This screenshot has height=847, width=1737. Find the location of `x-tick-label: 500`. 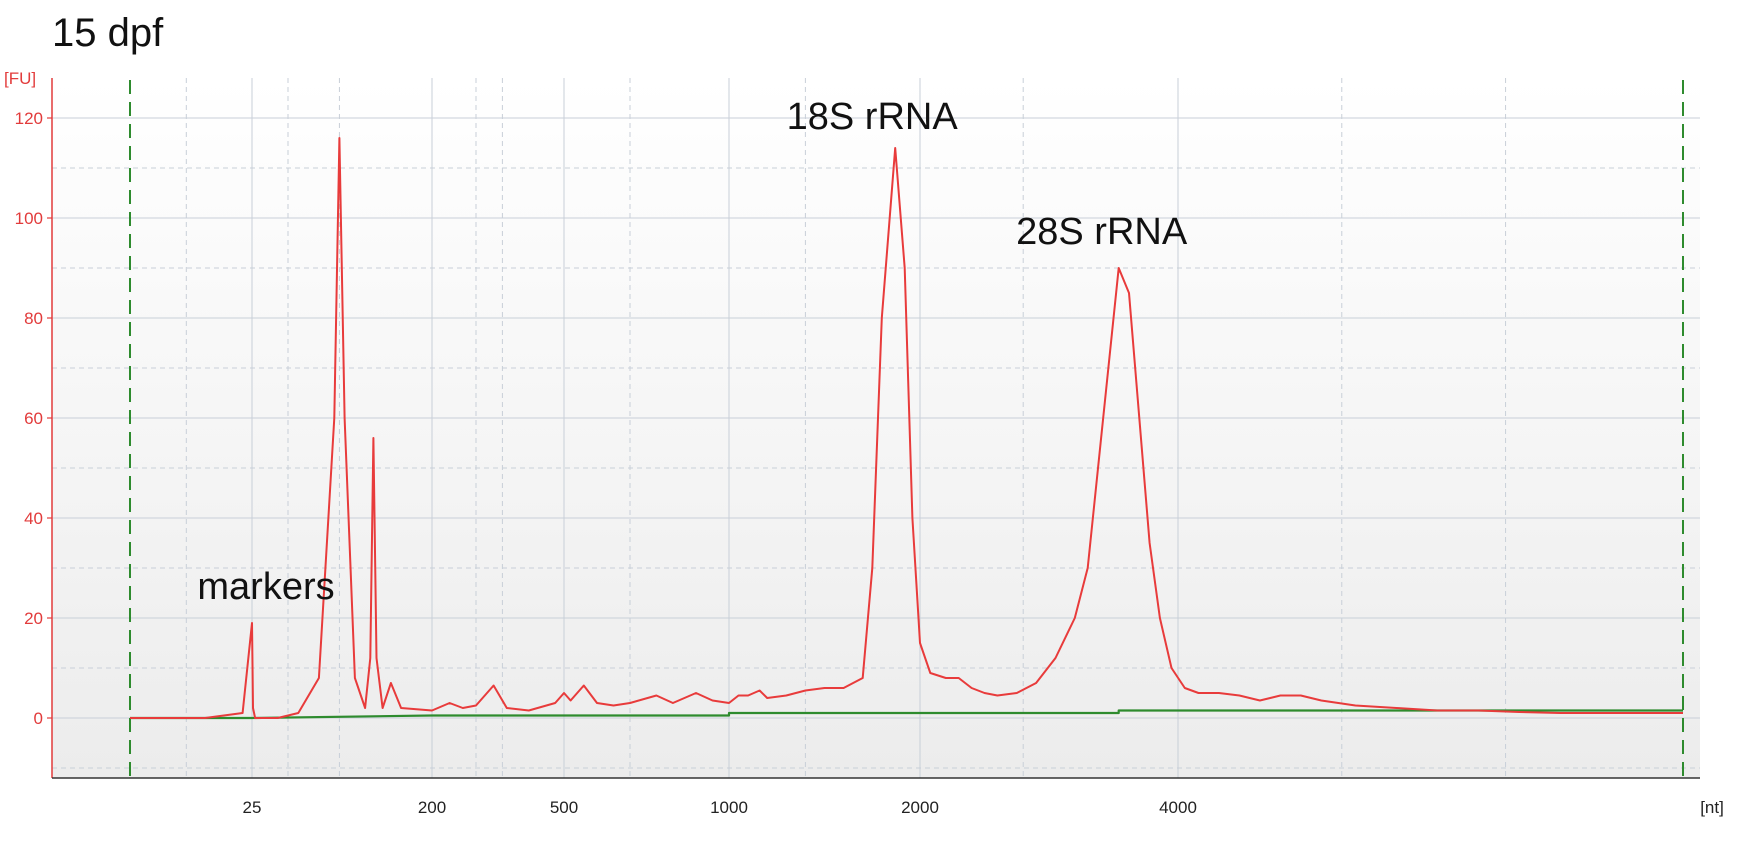

x-tick-label: 500 is located at coordinates (564, 807).